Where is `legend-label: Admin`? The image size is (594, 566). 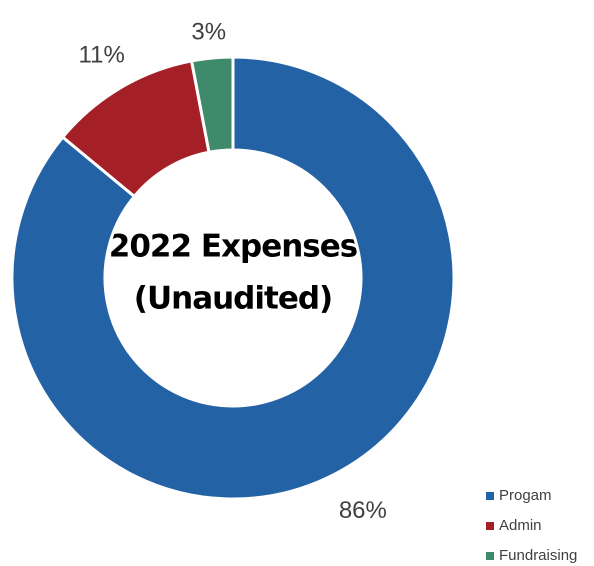 legend-label: Admin is located at coordinates (520, 525).